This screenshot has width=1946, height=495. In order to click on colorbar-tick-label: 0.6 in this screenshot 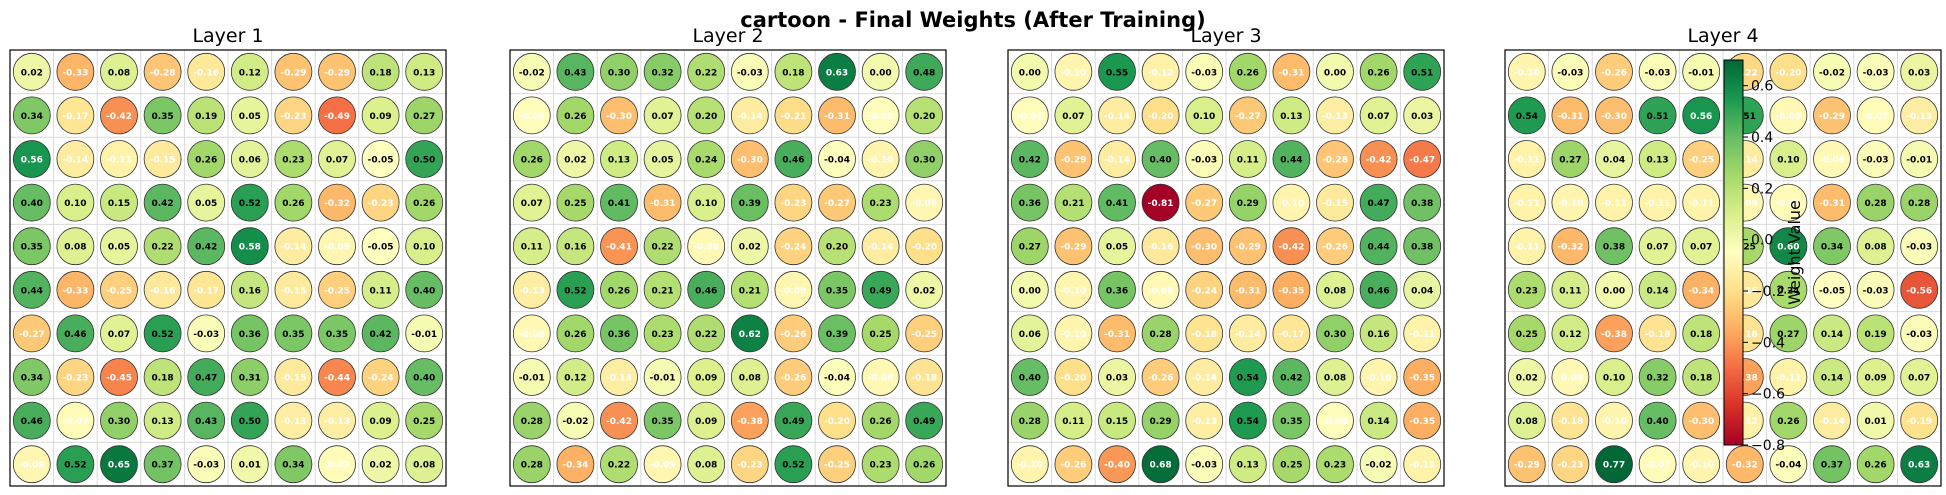, I will do `click(1762, 87)`.